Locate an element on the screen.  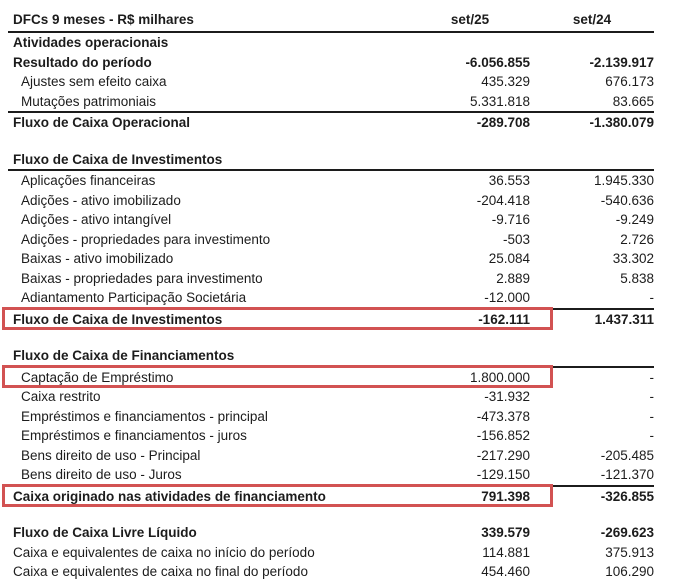
value-set24: 676.173 is located at coordinates (629, 81).